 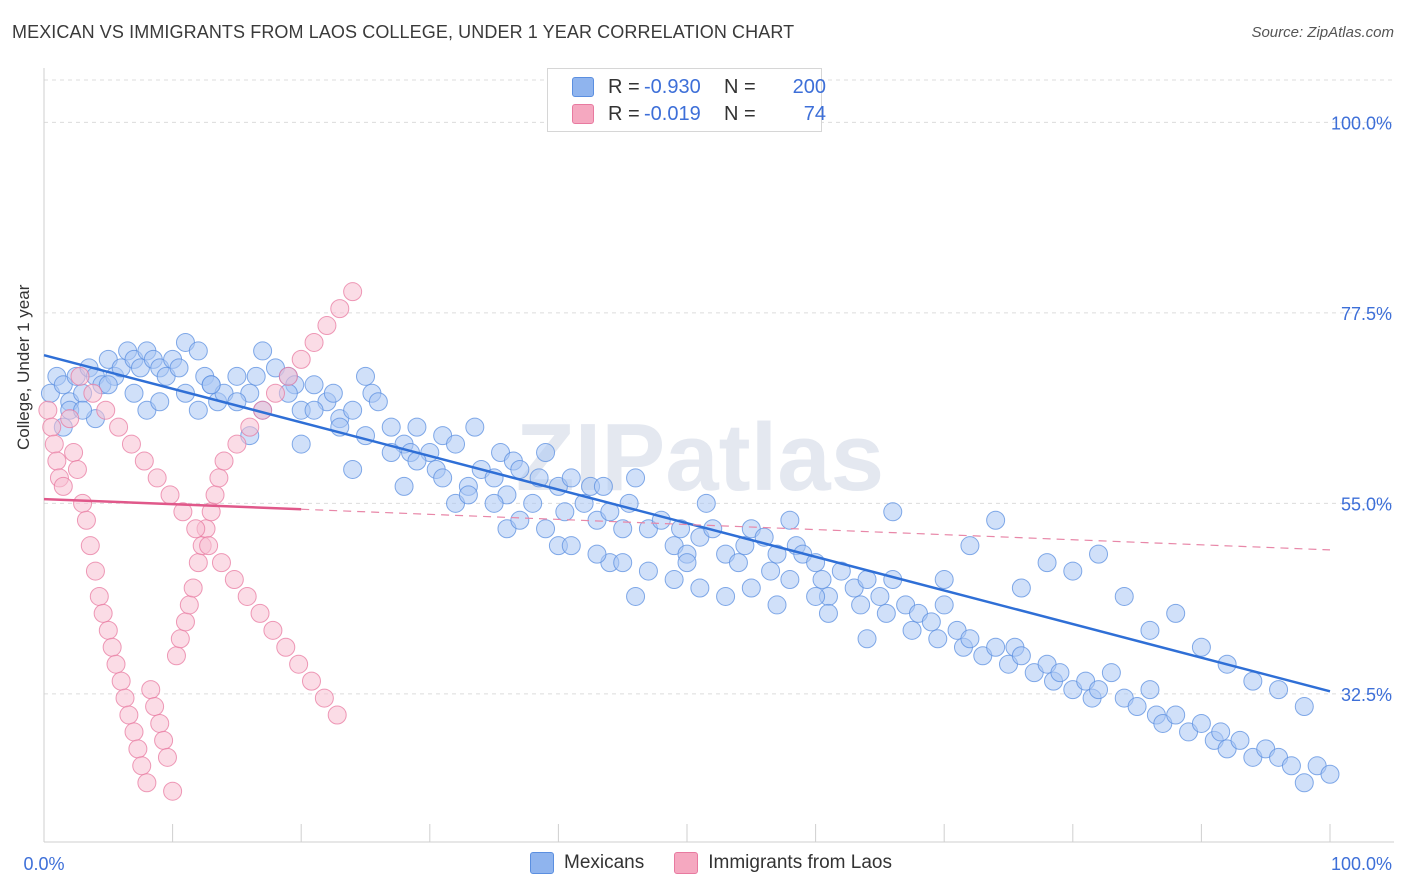 What do you see at coordinates (699, 87) in the screenshot?
I see `legend-row-mexicans: R = -0.930 N = 200` at bounding box center [699, 87].